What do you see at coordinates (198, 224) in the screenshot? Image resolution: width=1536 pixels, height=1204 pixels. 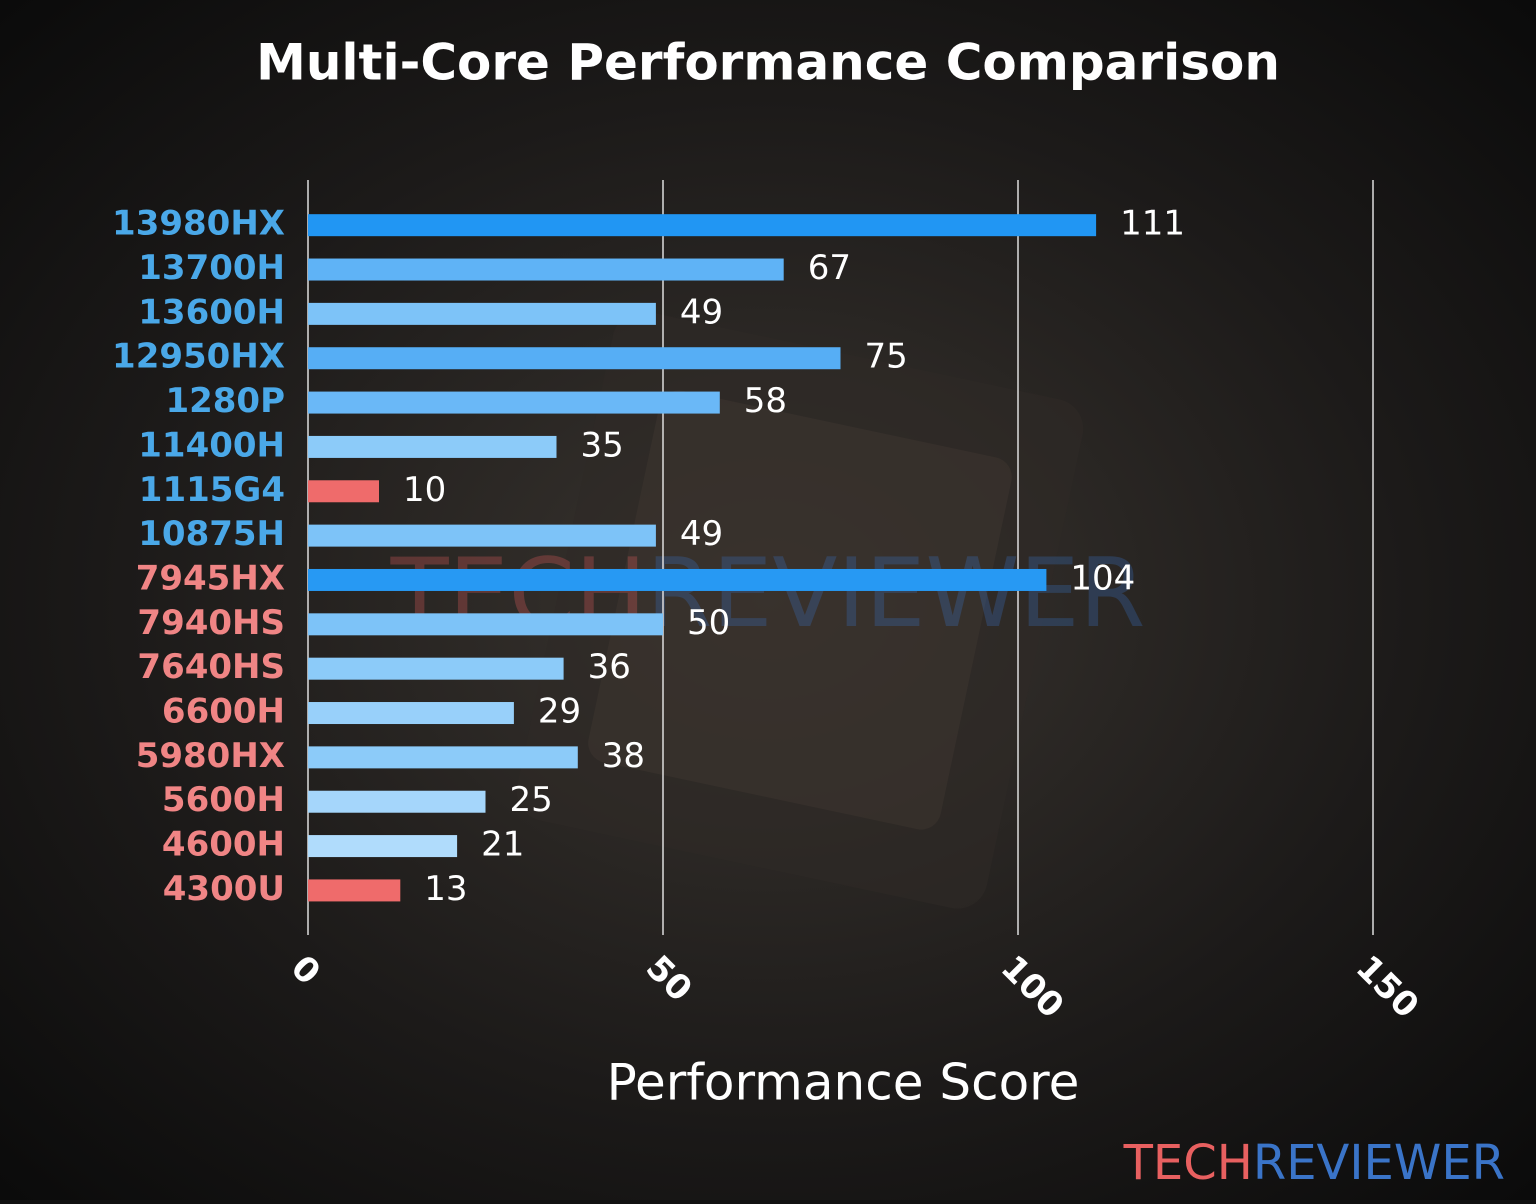 I see `y-tick-label: 13980HX` at bounding box center [198, 224].